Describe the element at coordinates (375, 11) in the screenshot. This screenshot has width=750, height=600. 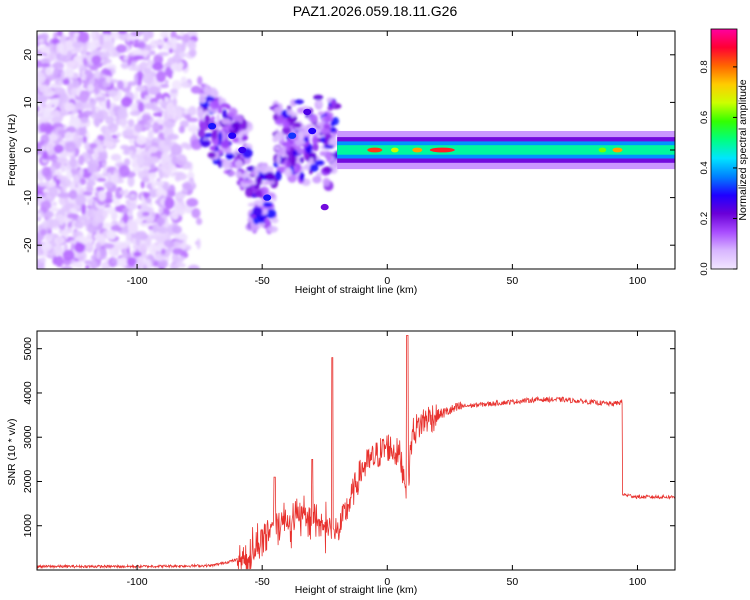
I see `chart-title: PAZ1.2026.059.18.11.G26` at that location.